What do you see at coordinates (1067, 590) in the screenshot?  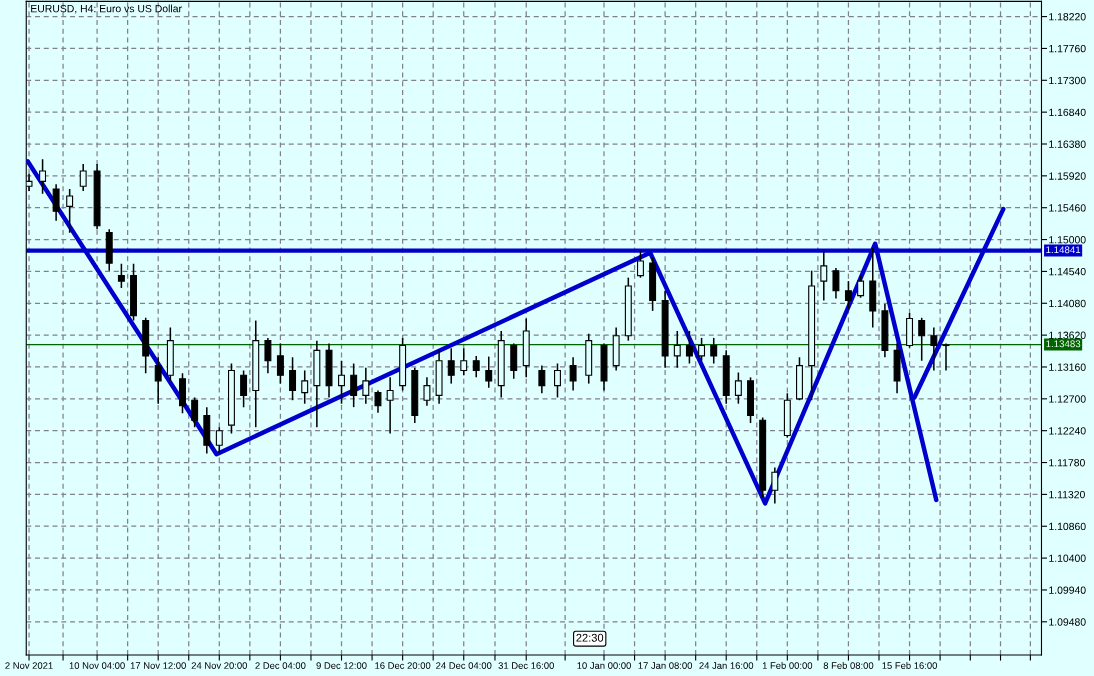 I see `y-tick-label: 1.09940` at bounding box center [1067, 590].